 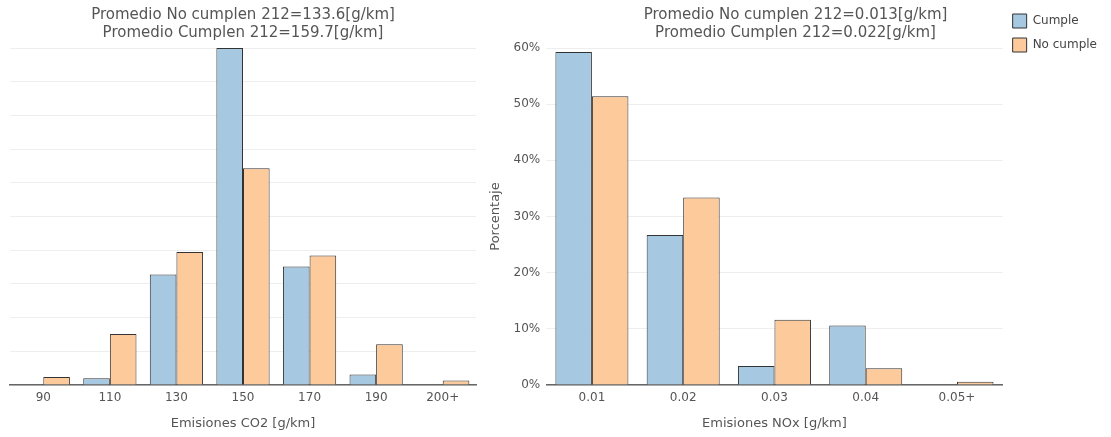 What do you see at coordinates (243, 13) in the screenshot?
I see `chart-title: Promedio No cumplen 212=133.6[g/km]` at bounding box center [243, 13].